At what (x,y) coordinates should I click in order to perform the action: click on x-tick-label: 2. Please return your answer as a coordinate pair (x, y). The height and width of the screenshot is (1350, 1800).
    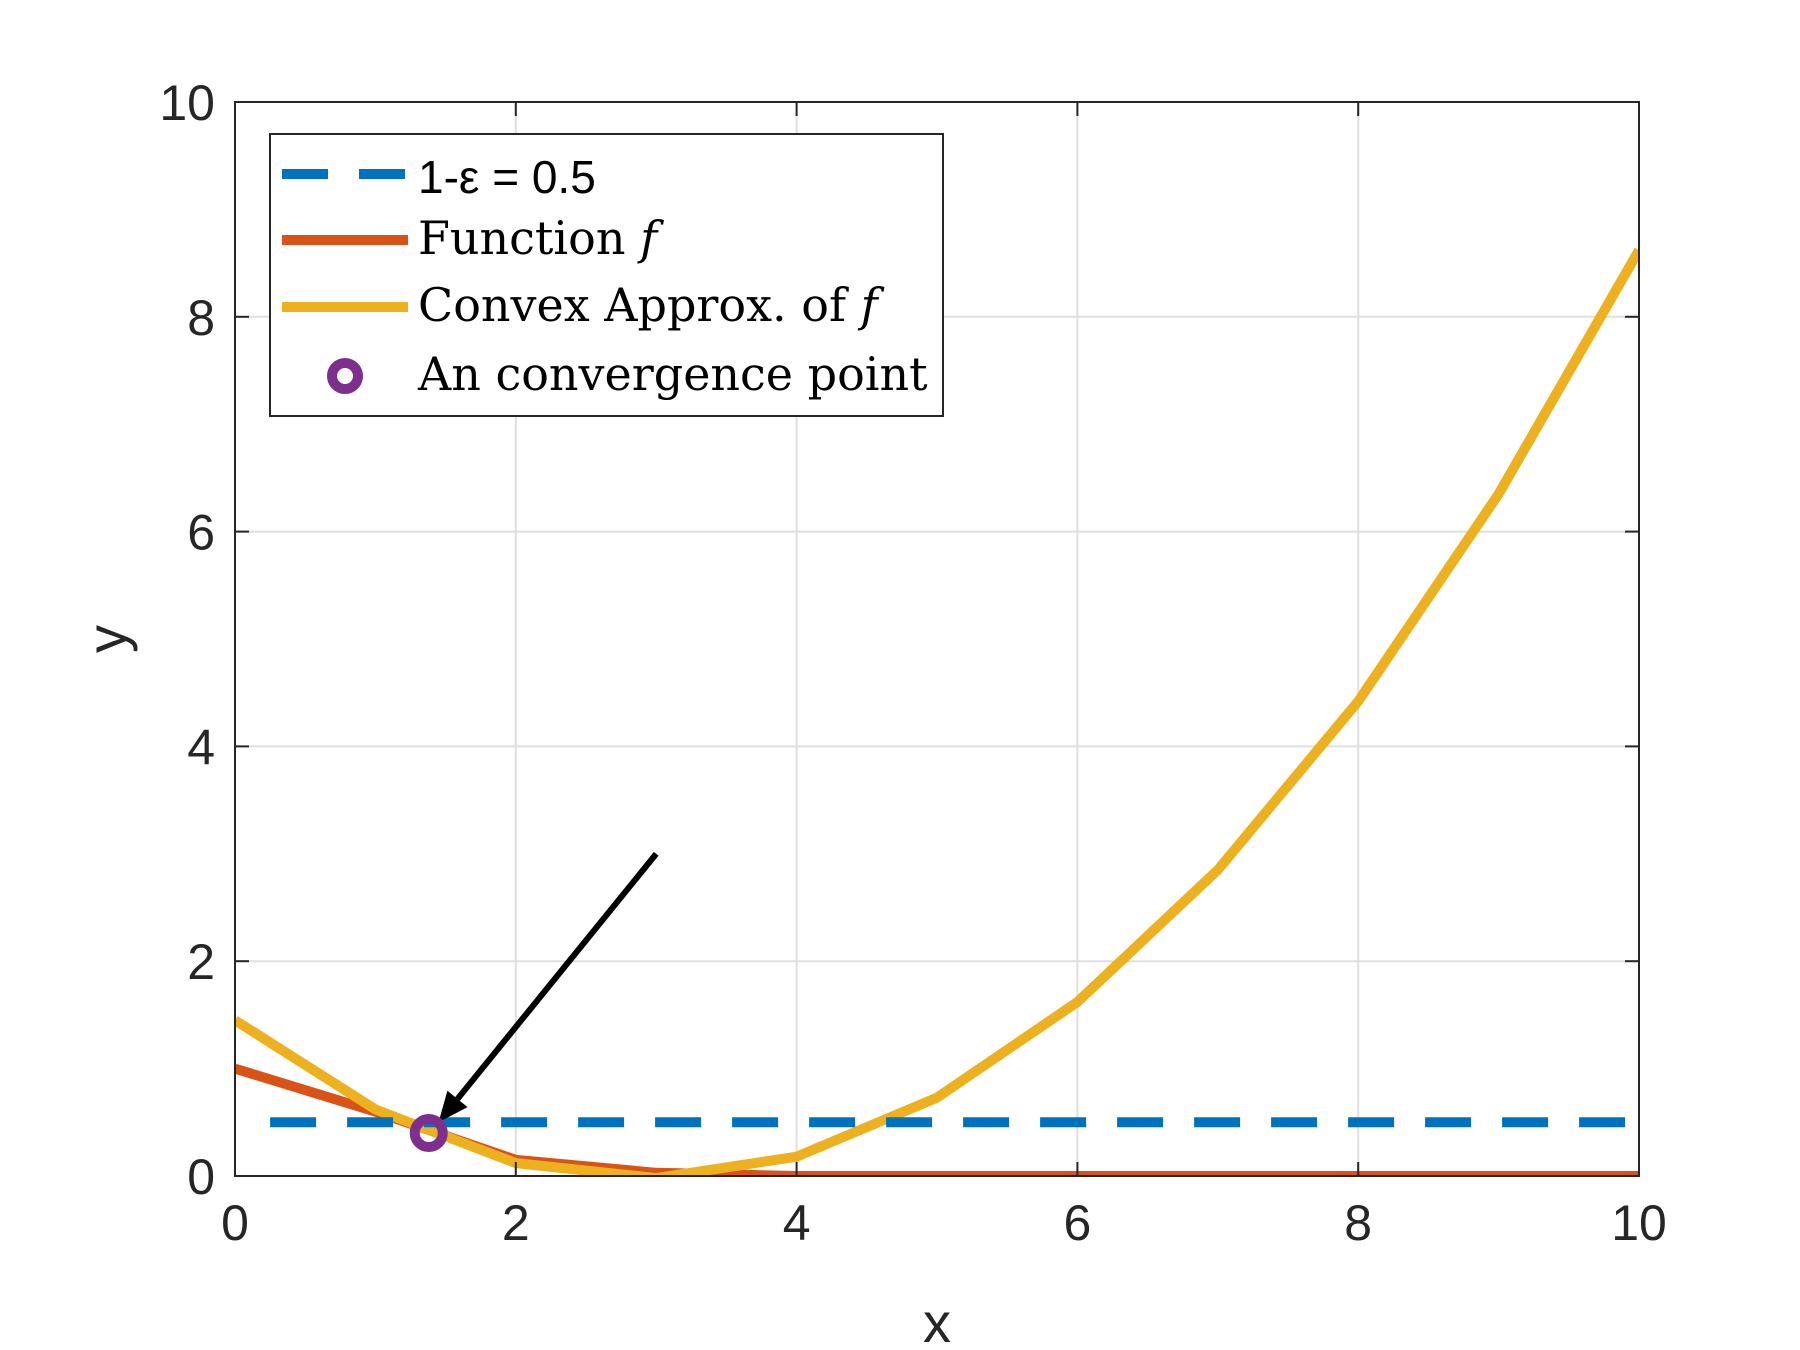
    Looking at the image, I should click on (516, 1223).